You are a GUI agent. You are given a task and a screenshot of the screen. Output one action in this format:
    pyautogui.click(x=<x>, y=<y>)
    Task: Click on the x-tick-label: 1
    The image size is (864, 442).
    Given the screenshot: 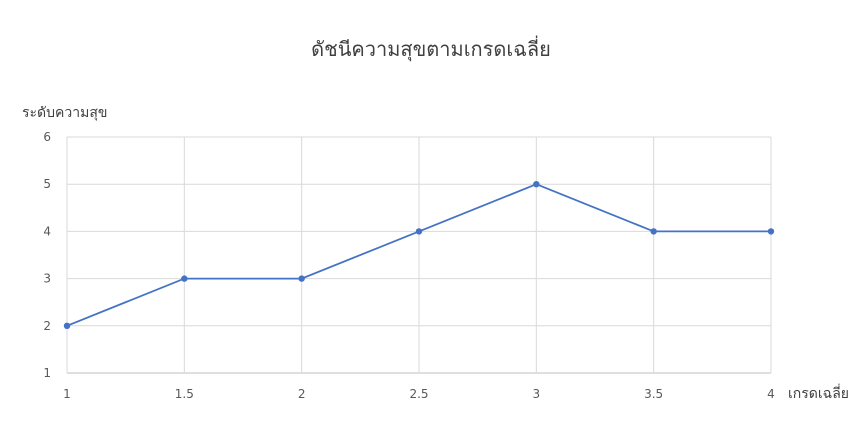 What is the action you would take?
    pyautogui.click(x=67, y=394)
    